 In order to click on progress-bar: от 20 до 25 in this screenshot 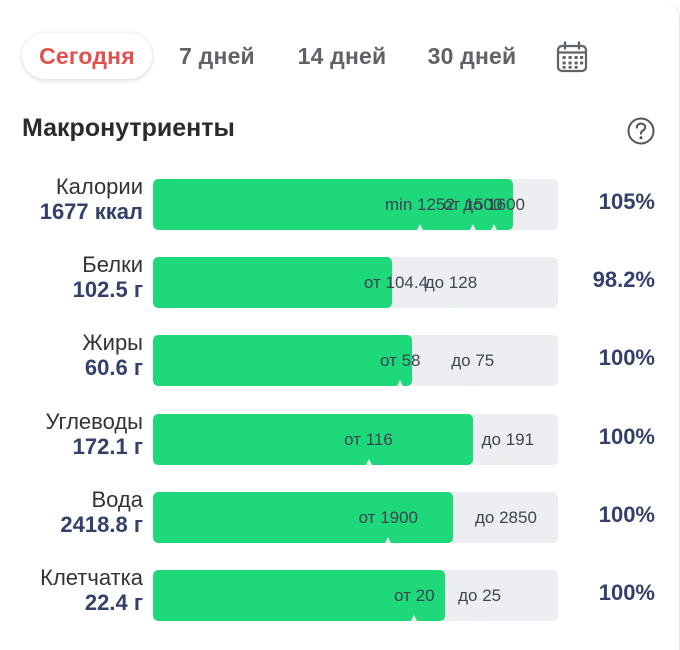, I will do `click(355, 595)`.